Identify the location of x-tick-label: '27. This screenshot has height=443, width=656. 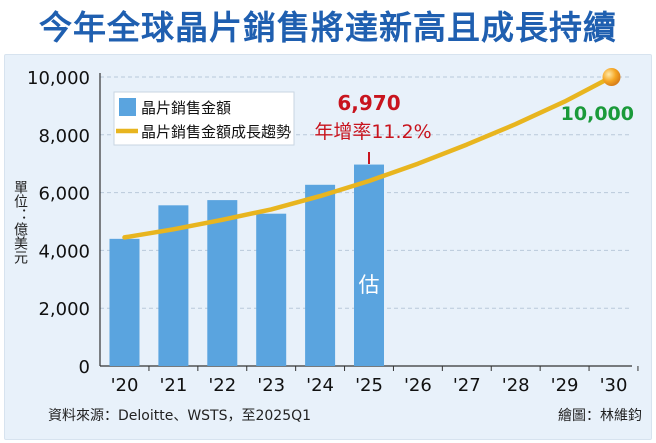
(467, 385).